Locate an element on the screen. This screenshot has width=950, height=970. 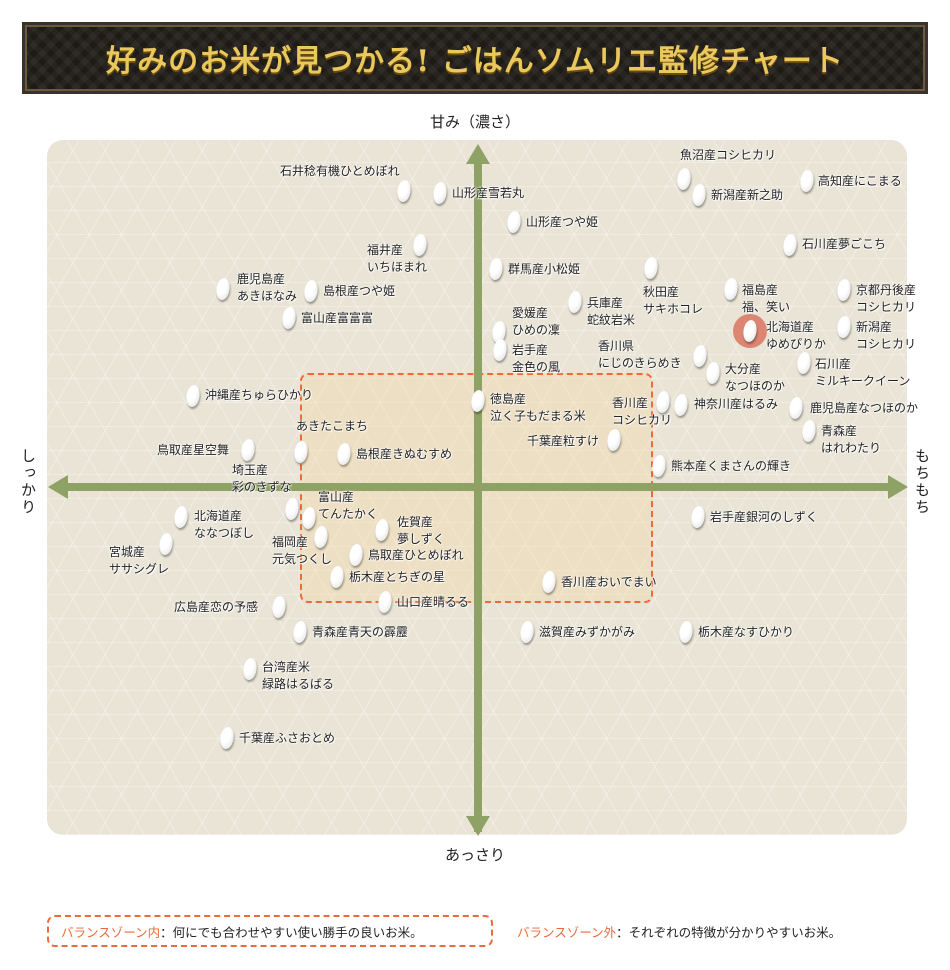
title-banner: 好みのお米が見つかる! ごはんソムリエ監修チャート is located at coordinates (475, 58).